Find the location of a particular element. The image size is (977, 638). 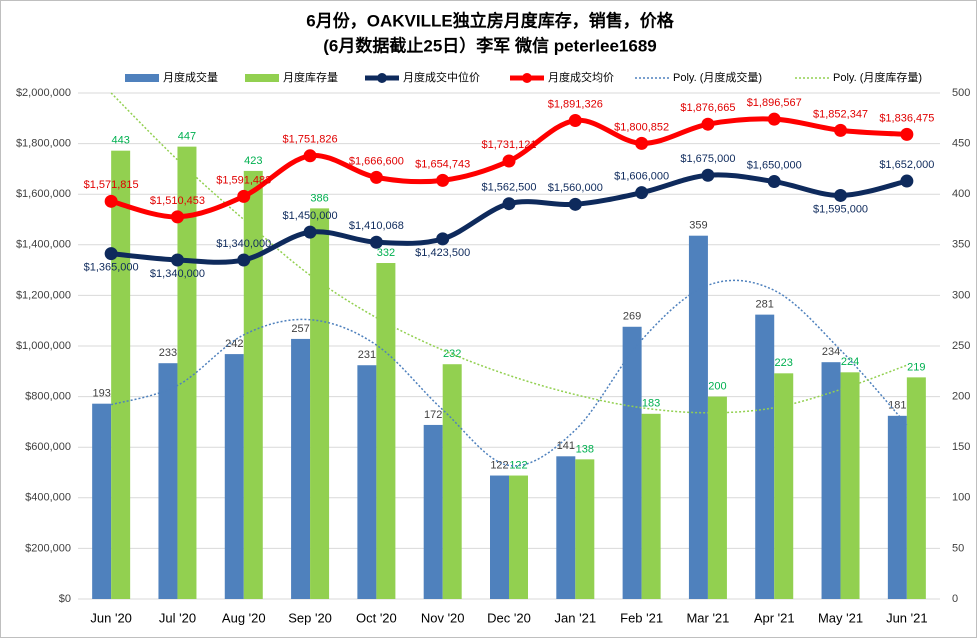

bar-value-label: 233 is located at coordinates (168, 353).